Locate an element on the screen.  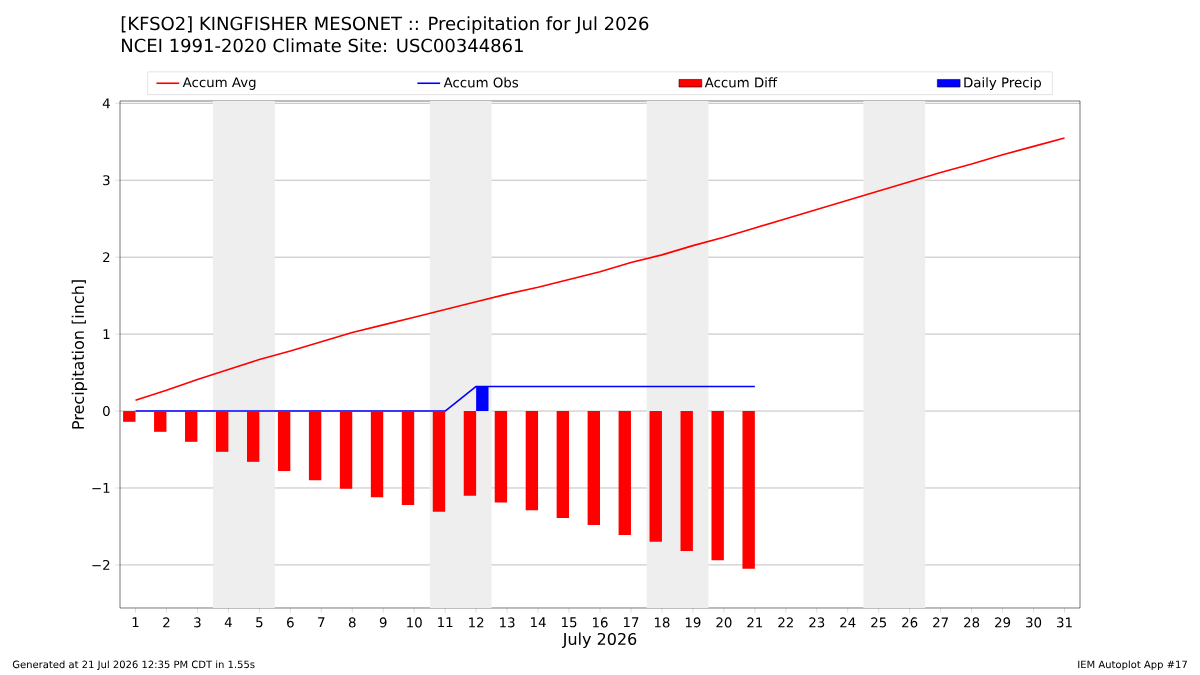
x-tick-label: 29 is located at coordinates (1003, 622).